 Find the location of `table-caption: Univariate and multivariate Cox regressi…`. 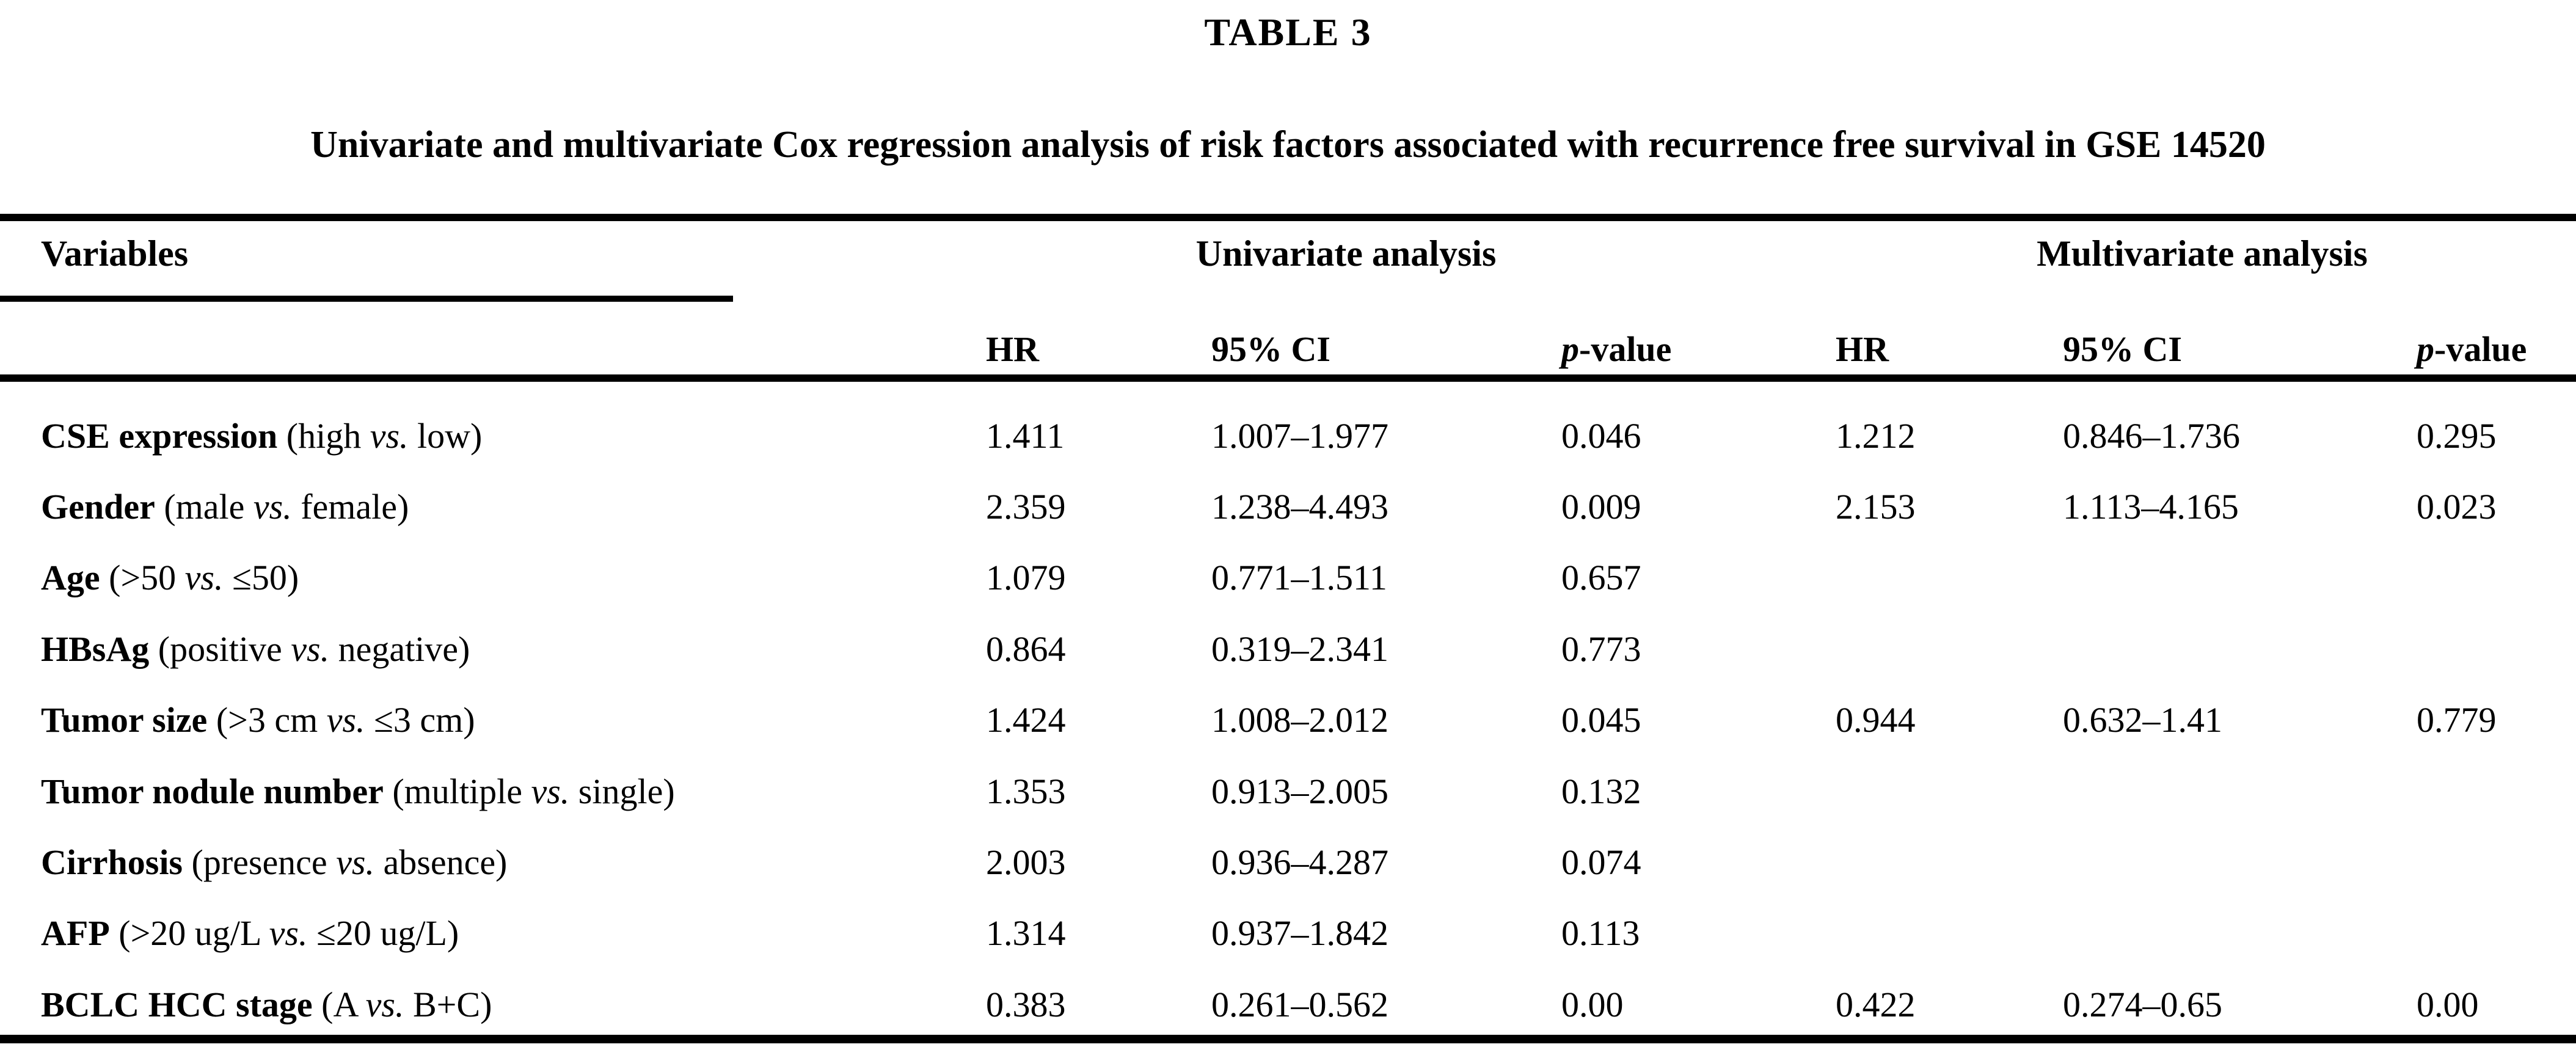

table-caption: Univariate and multivariate Cox regressi… is located at coordinates (1288, 145).